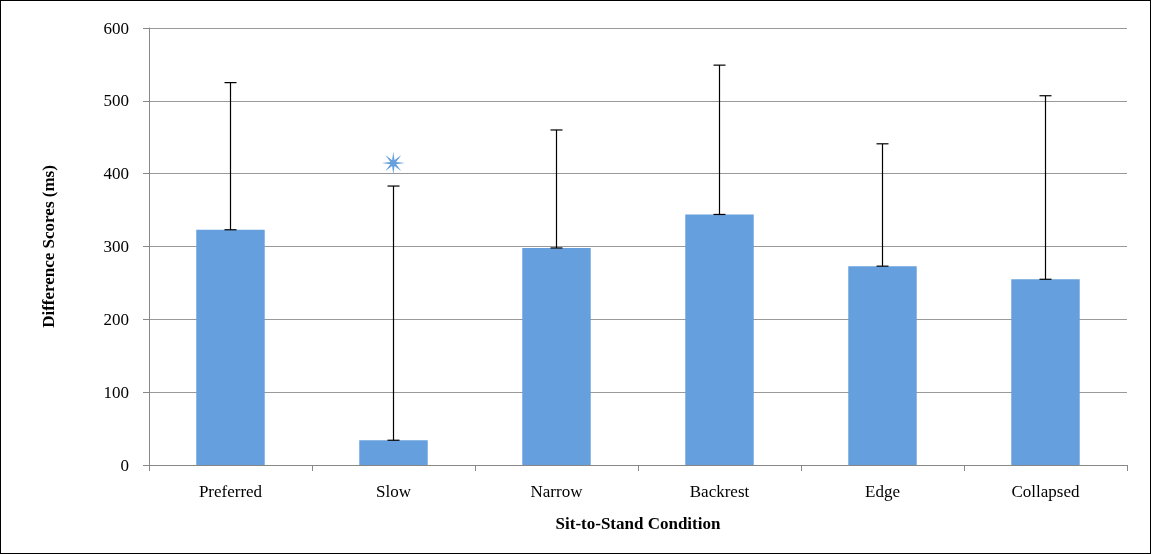  What do you see at coordinates (116, 101) in the screenshot?
I see `y-tick-label: 500` at bounding box center [116, 101].